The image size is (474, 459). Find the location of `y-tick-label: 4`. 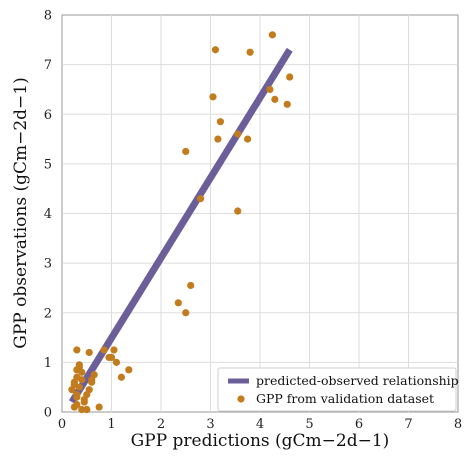

y-tick-label: 4 is located at coordinates (48, 214).